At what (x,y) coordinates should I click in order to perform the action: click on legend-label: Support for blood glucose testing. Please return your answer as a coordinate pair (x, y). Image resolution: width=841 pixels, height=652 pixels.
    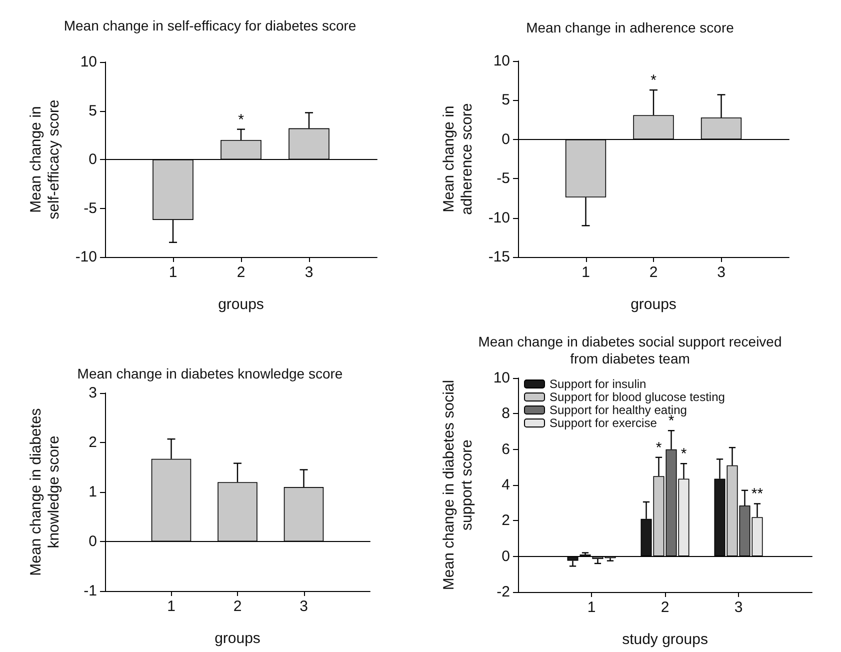
    Looking at the image, I should click on (637, 397).